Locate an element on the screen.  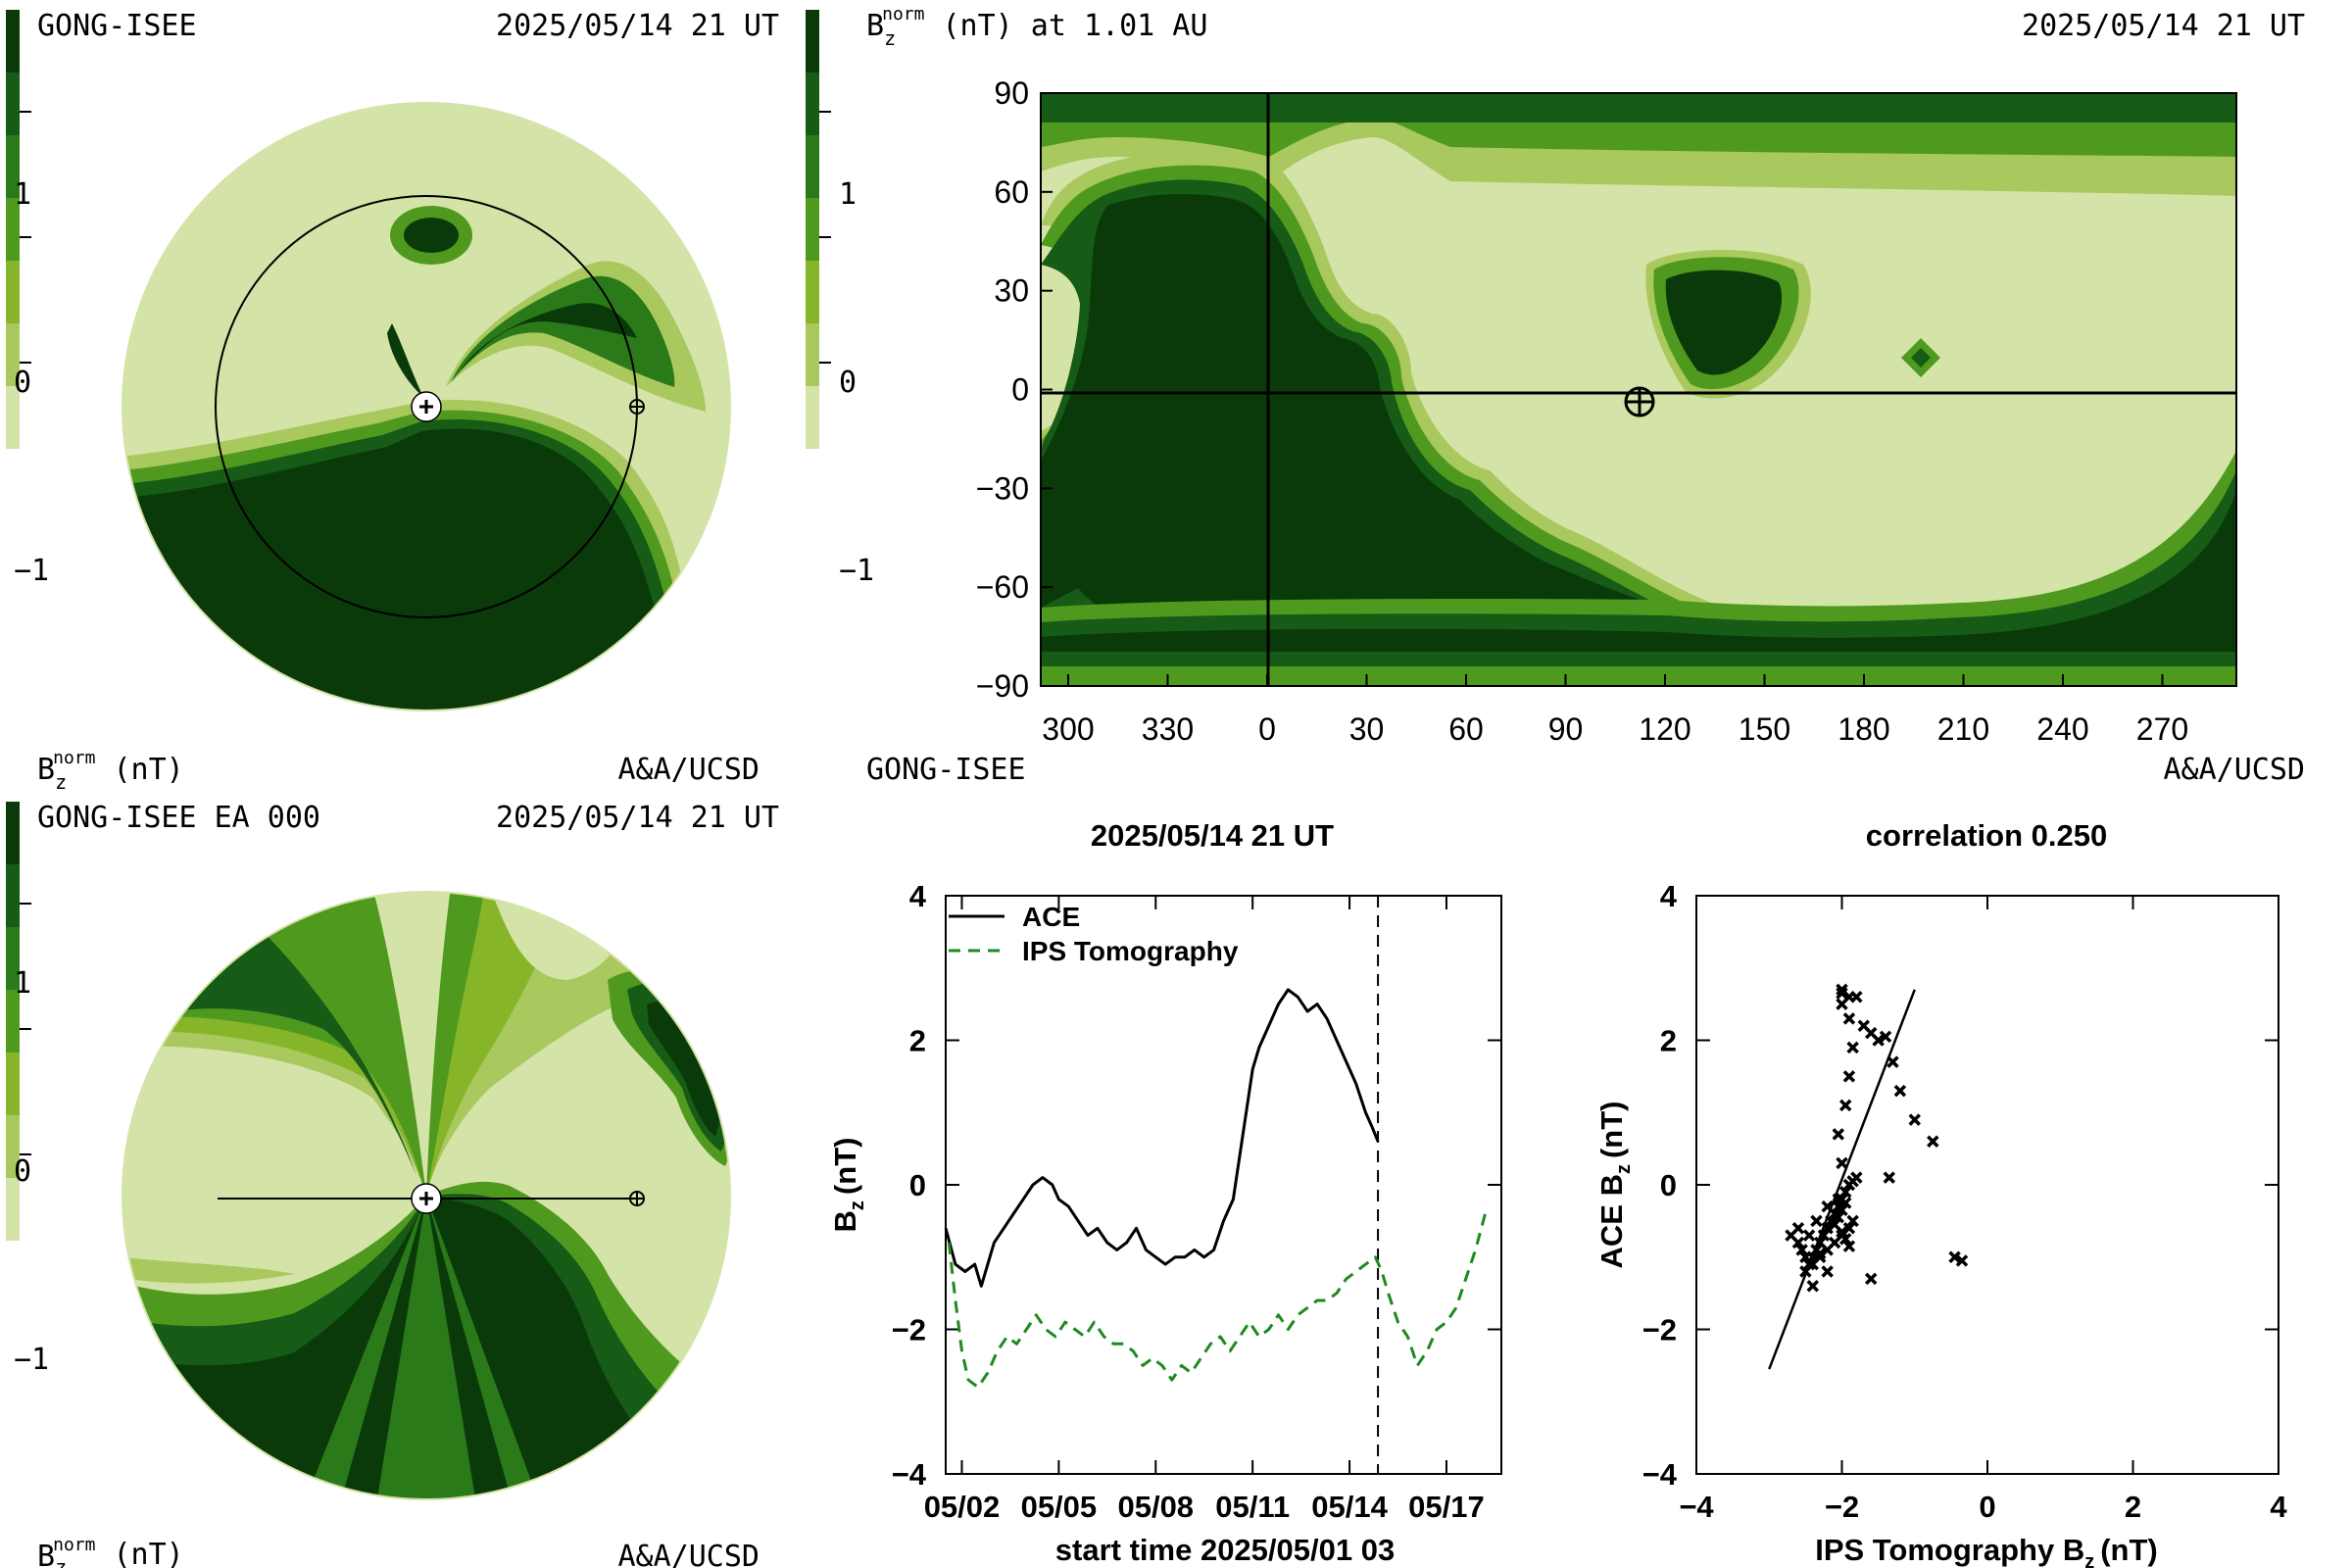
scatter-xlabel: IPS Tomography Bz (nT) is located at coordinates (1986, 1550).